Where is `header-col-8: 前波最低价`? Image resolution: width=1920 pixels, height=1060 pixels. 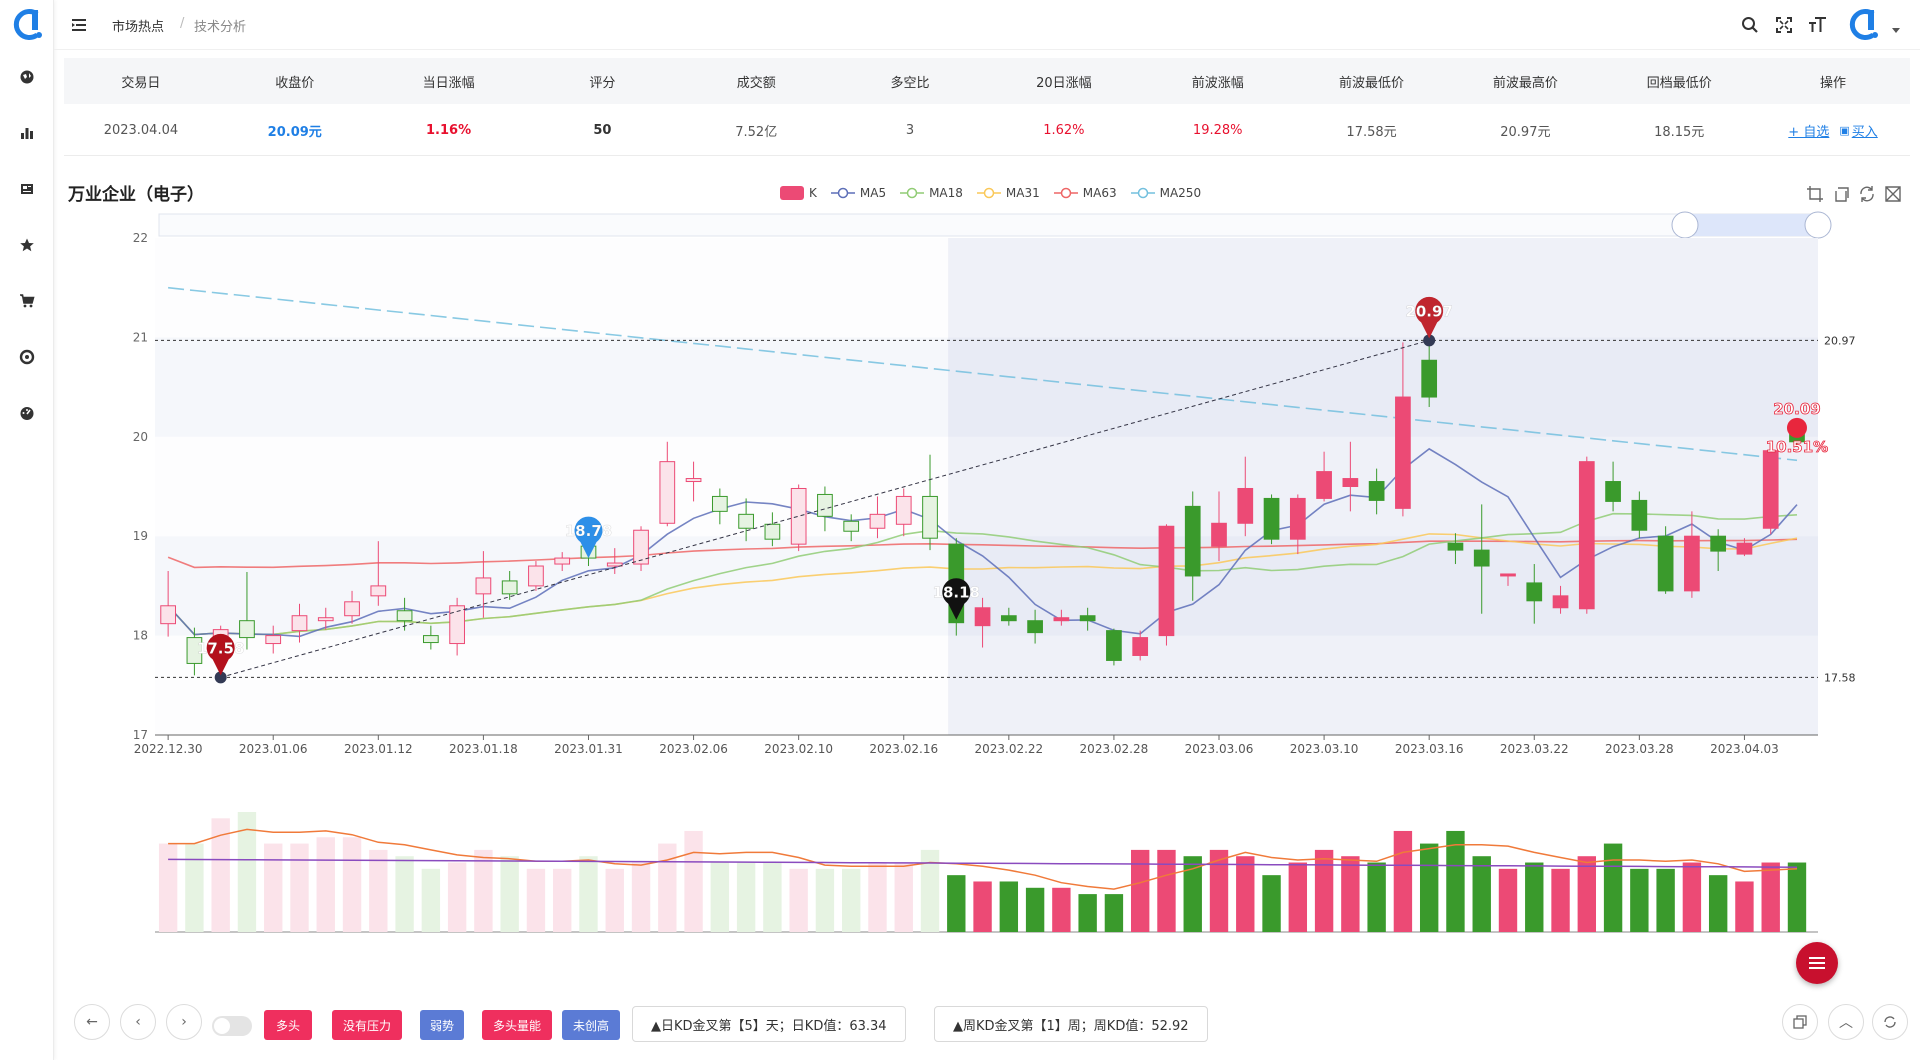
header-col-8: 前波最低价 is located at coordinates (1372, 83).